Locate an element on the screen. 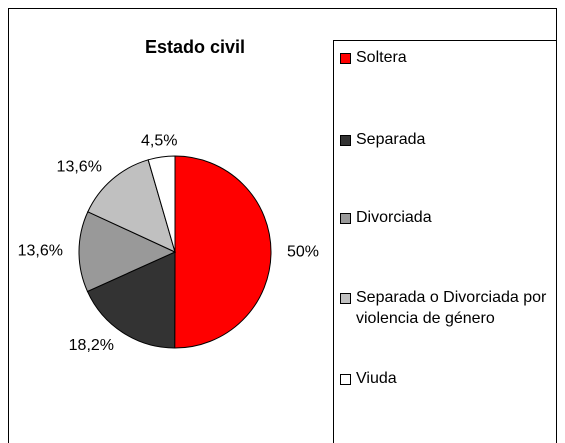 The image size is (565, 443). data-label: 4,5% is located at coordinates (159, 140).